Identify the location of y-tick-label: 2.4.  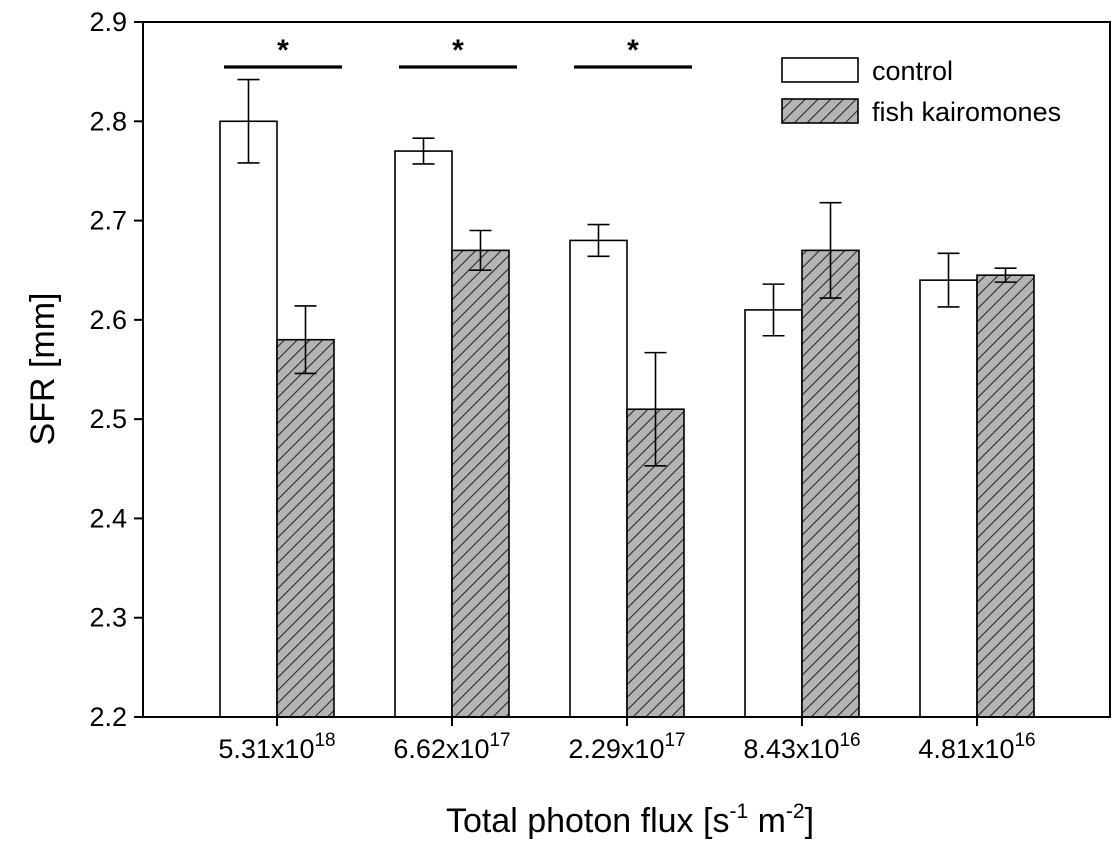
(108, 518).